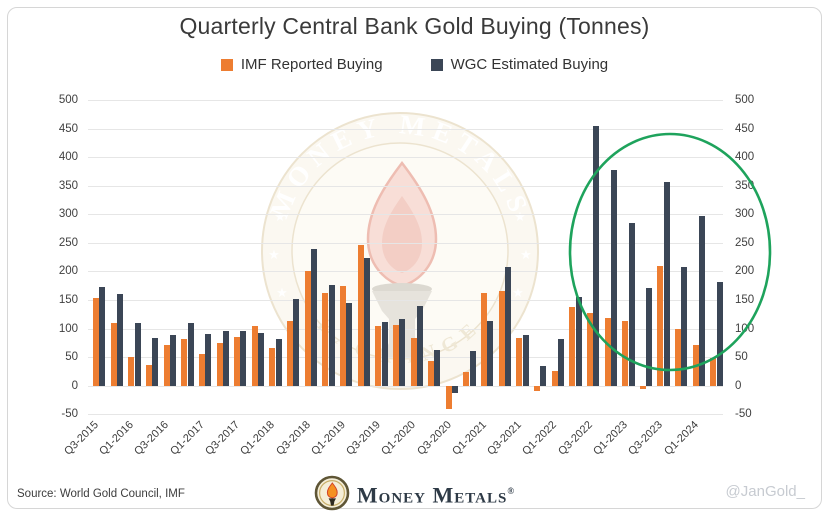 The width and height of the screenshot is (829, 516). I want to click on bar-imf-Q2-2019, so click(360, 315).